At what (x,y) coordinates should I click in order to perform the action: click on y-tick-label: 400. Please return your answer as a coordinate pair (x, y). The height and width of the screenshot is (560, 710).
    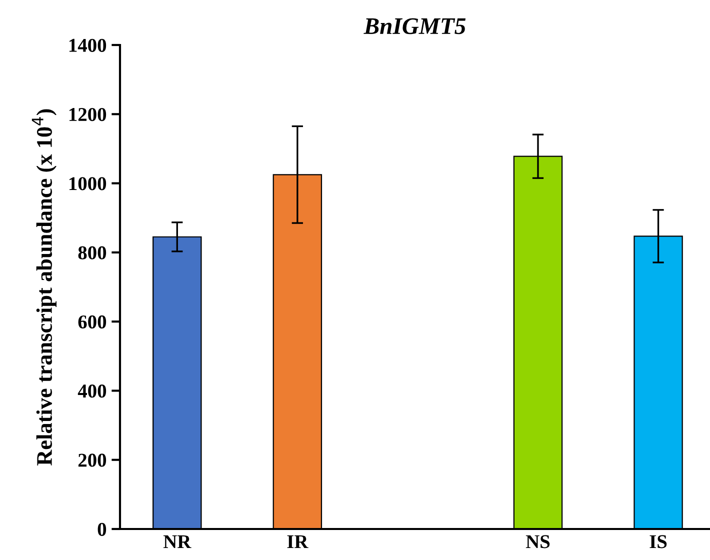
    Looking at the image, I should click on (92, 391).